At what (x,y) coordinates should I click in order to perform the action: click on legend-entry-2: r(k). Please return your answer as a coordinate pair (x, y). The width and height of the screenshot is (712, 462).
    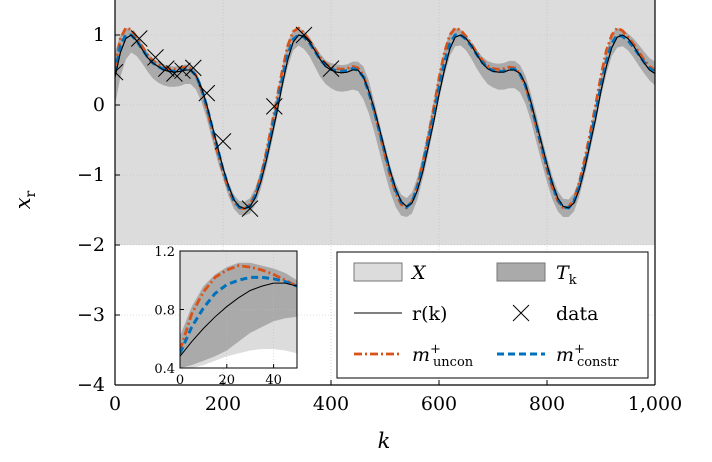
    Looking at the image, I should click on (400, 314).